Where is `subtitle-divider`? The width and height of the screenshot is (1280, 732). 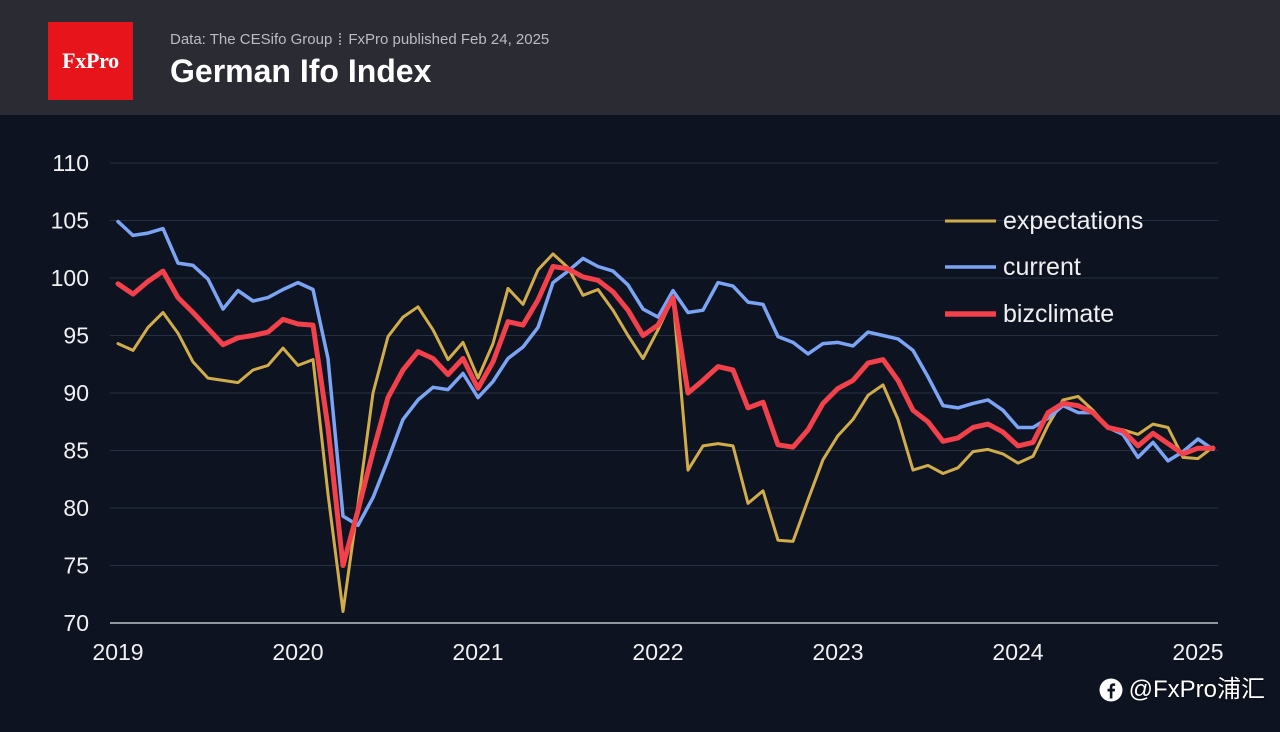
subtitle-divider is located at coordinates (340, 39).